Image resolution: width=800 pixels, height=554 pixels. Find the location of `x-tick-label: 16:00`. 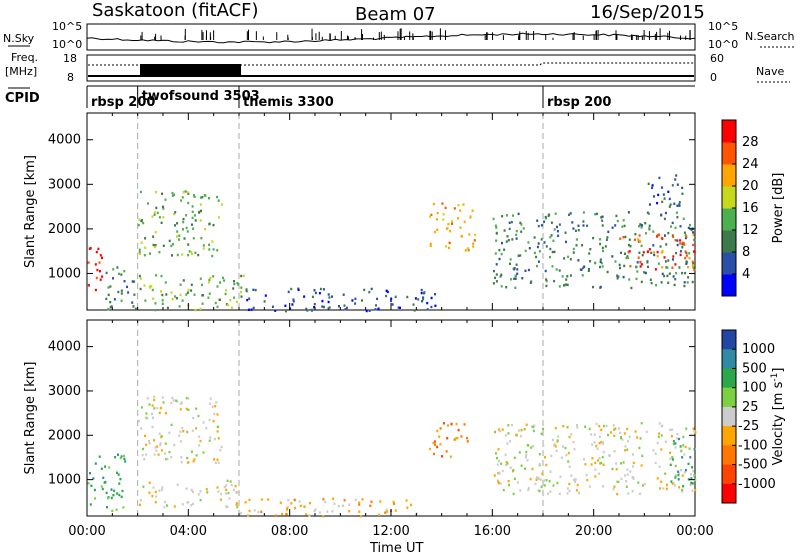

x-tick-label: 16:00 is located at coordinates (492, 531).